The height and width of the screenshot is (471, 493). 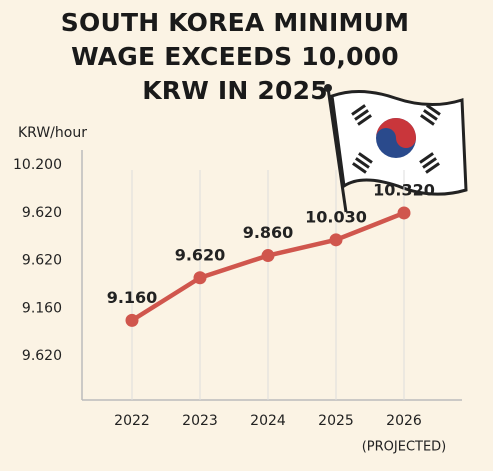 What do you see at coordinates (37, 165) in the screenshot?
I see `y-tick-label: 10.200` at bounding box center [37, 165].